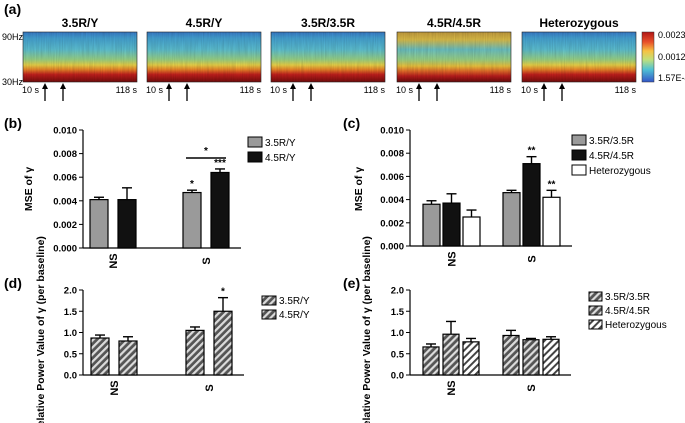  I want to click on panel-label: (c), so click(351, 123).